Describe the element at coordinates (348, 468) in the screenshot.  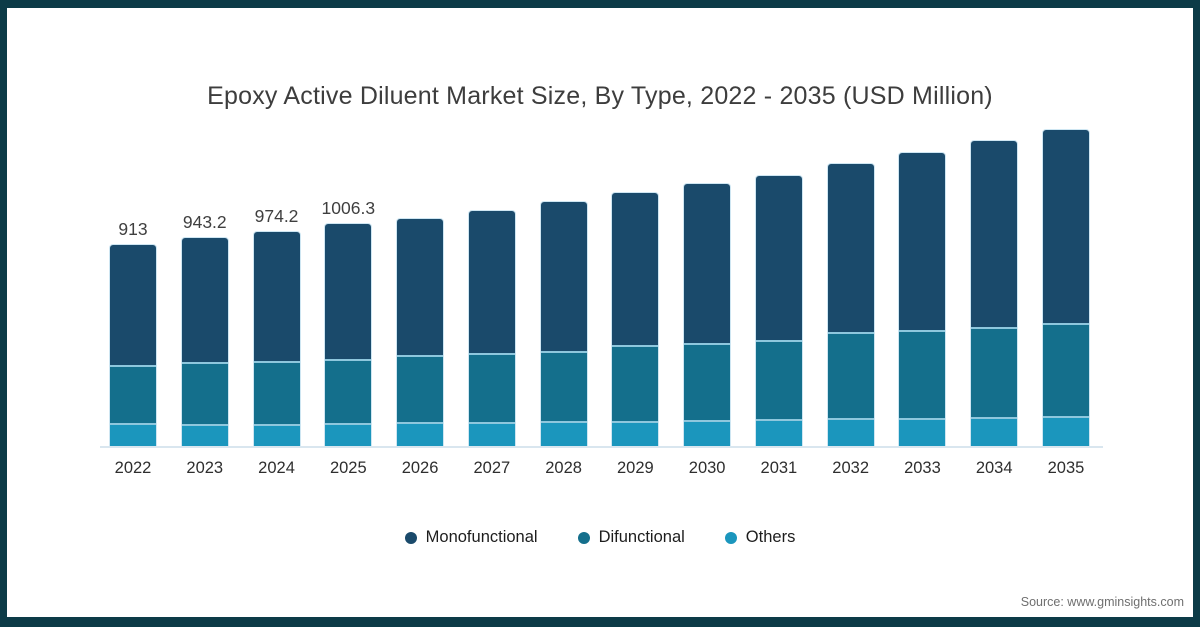
I see `x-axis-label: 2025` at that location.